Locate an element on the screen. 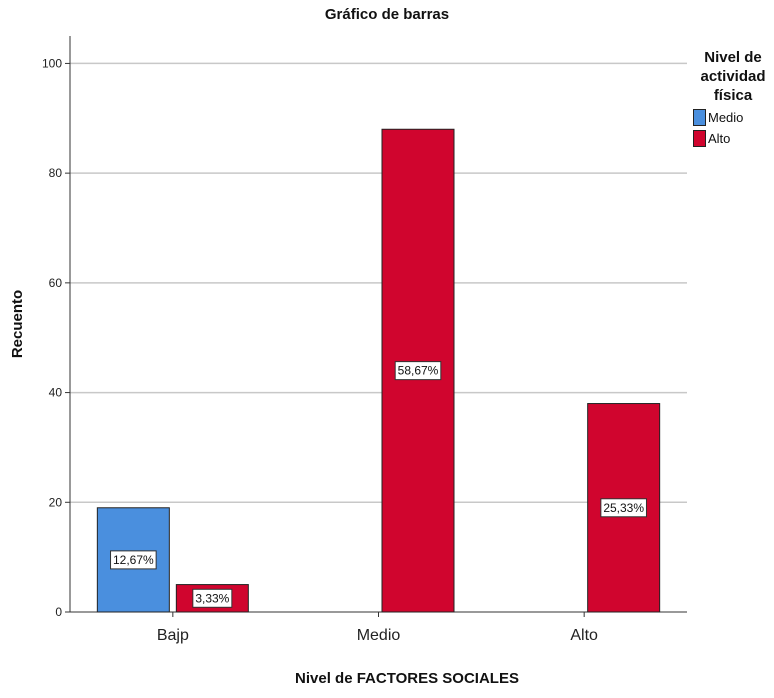  legend-label-medio: Medio is located at coordinates (726, 117).